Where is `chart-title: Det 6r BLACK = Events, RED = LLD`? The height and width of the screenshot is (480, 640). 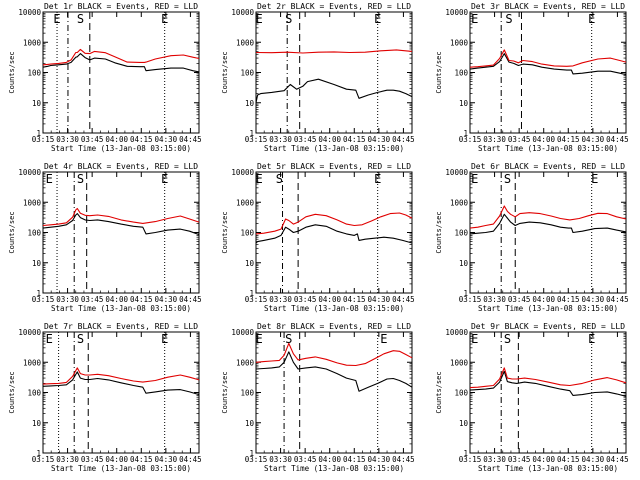
chart-title: Det 6r BLACK = Events, RED = LLD is located at coordinates (548, 166).